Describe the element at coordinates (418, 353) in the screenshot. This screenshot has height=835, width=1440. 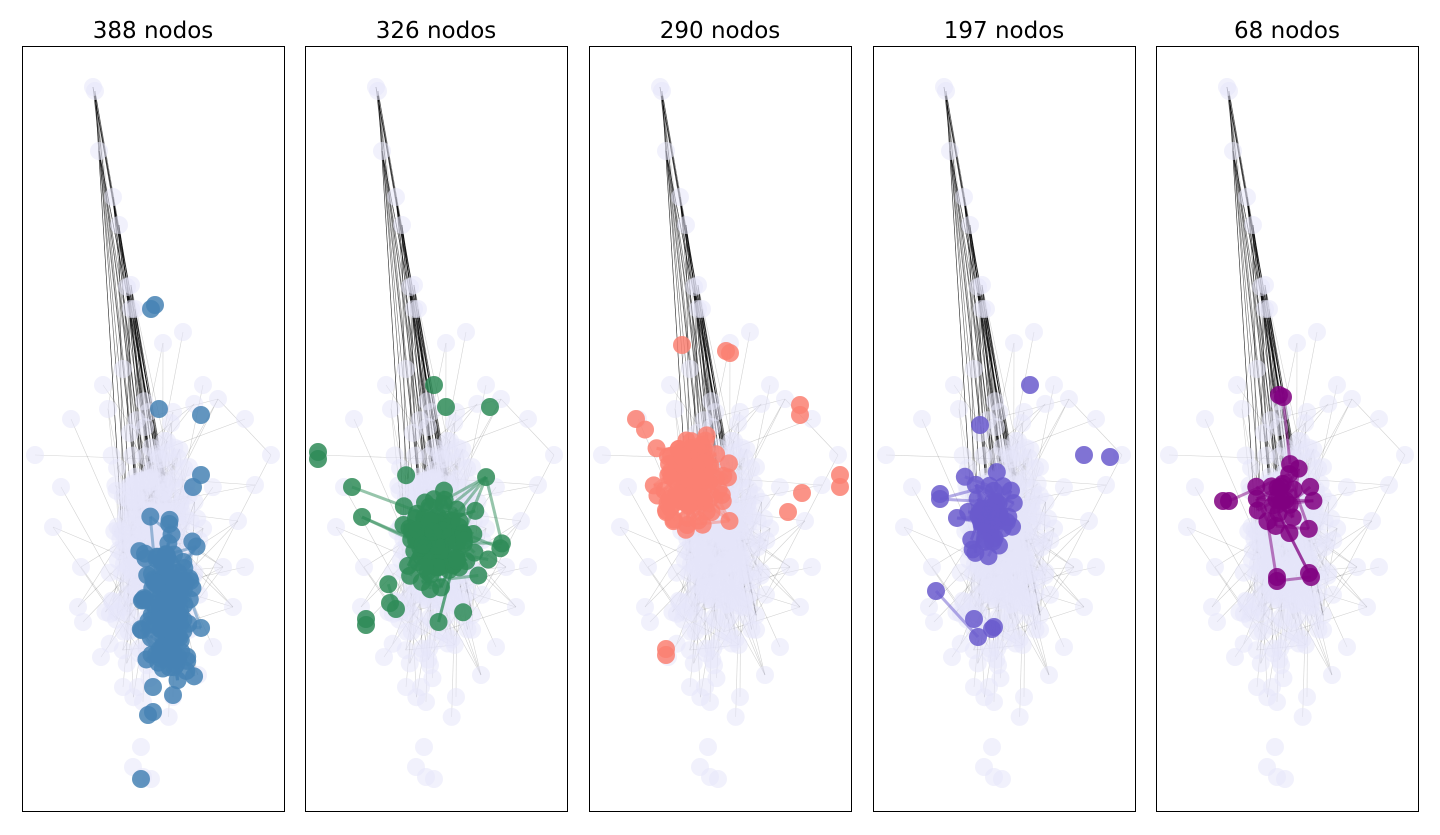
I see `edge` at that location.